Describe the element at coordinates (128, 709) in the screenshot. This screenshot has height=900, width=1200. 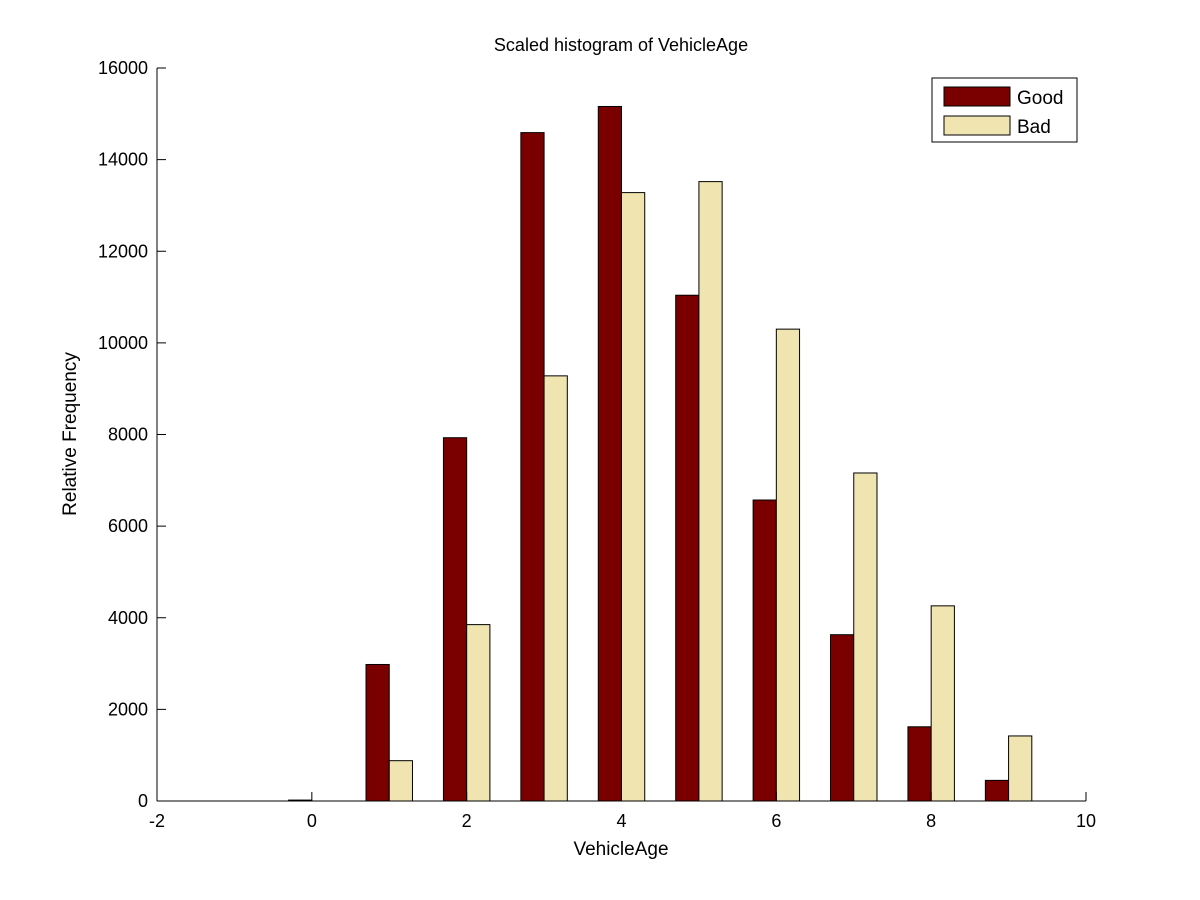
I see `y-tick-label: 2000` at that location.